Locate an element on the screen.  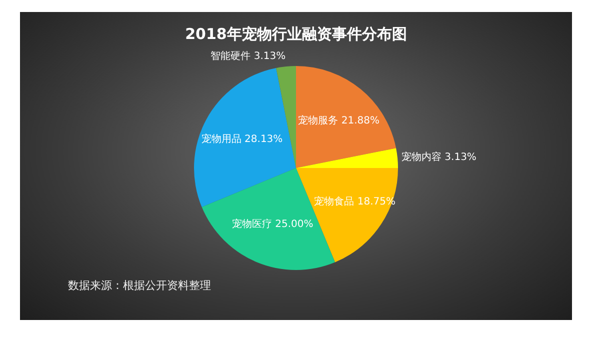
slice-label: 宠物医疗 is located at coordinates (254, 224).